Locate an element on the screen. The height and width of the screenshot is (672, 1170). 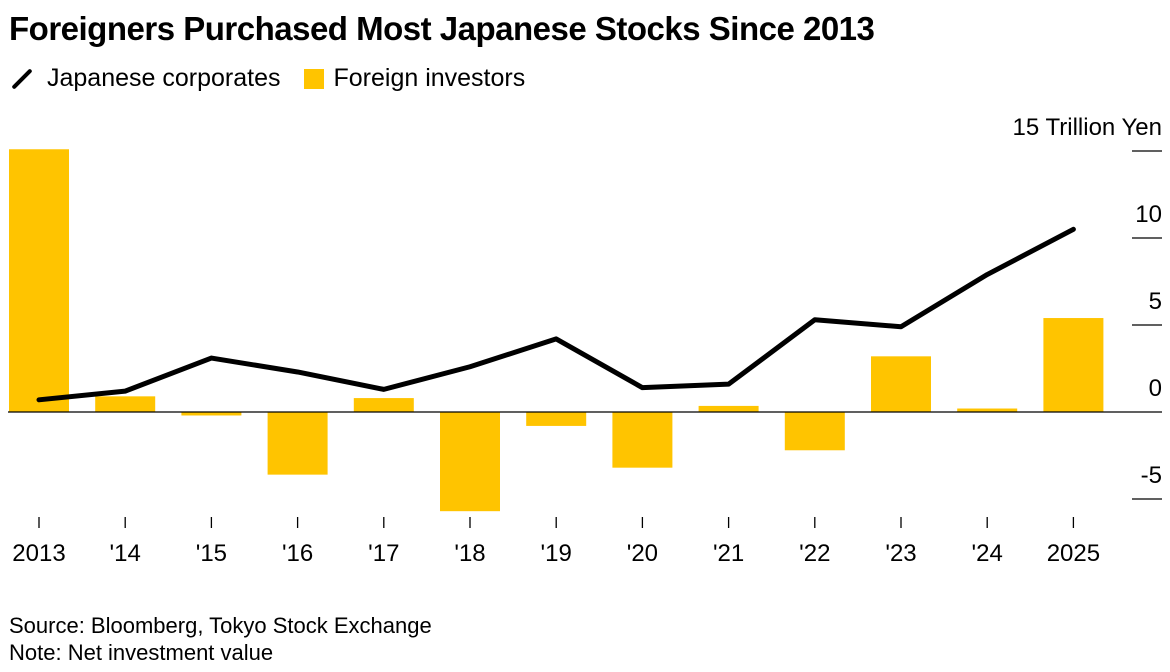
x-tick-label-11: '24 is located at coordinates (987, 553).